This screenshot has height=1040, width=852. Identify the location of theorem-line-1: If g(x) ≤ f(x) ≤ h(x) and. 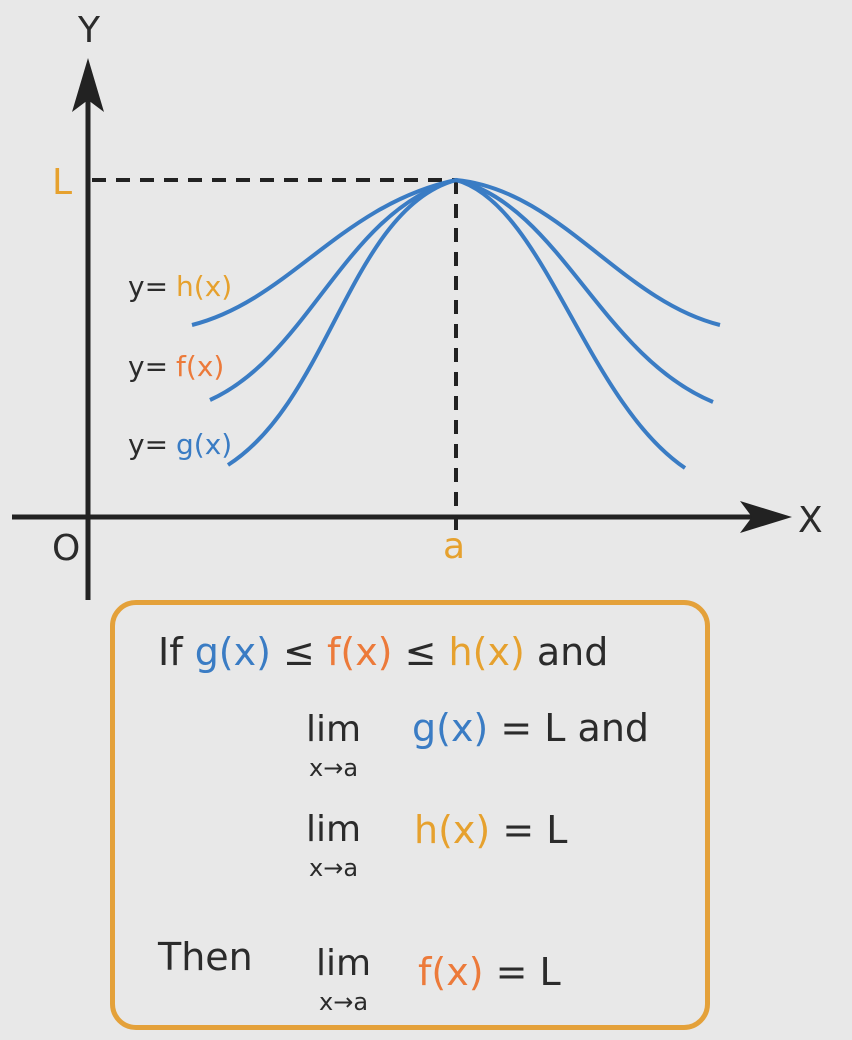
(383, 652).